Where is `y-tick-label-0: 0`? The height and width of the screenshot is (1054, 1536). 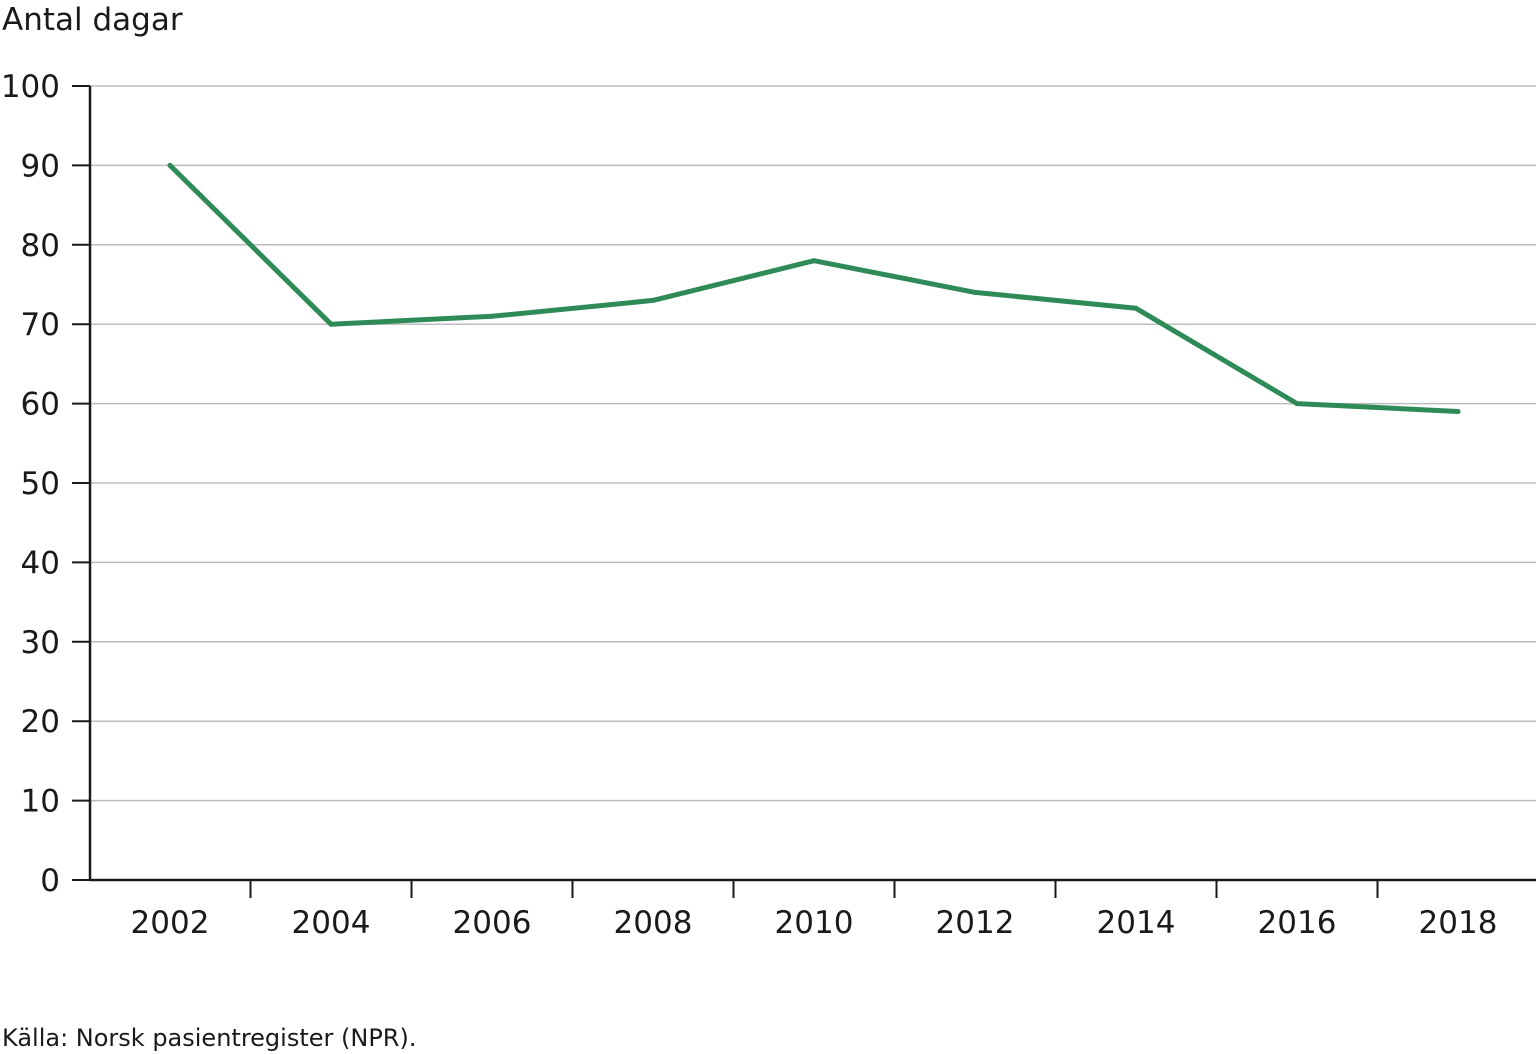
y-tick-label-0: 0 is located at coordinates (50, 881).